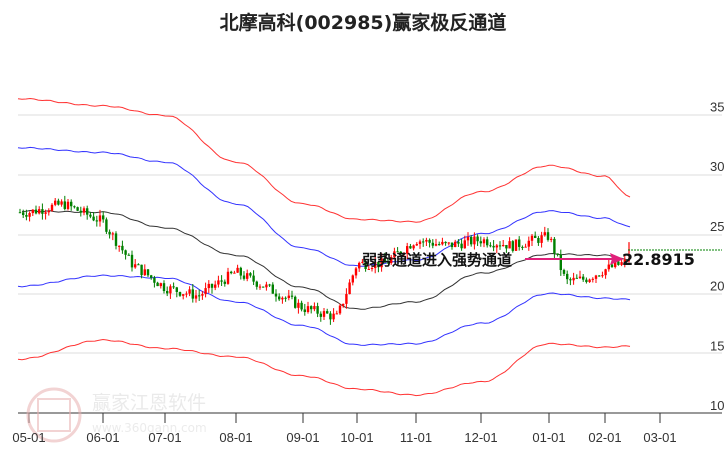 This screenshot has height=450, width=726. Describe the element at coordinates (717, 256) in the screenshot. I see `y-axis-labels: 10 15 20 25 30 35` at that location.